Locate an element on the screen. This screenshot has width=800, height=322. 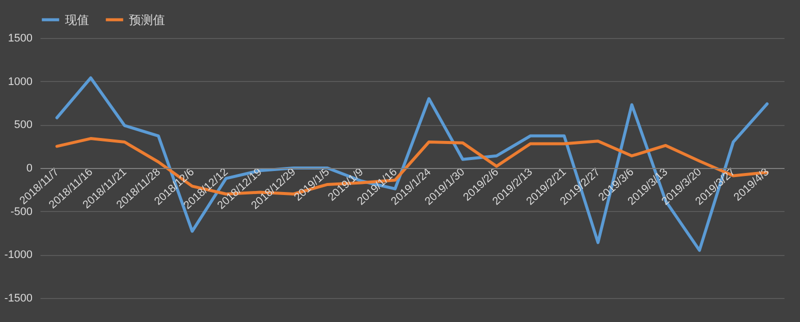
legend-label: 预测值 is located at coordinates (147, 19).